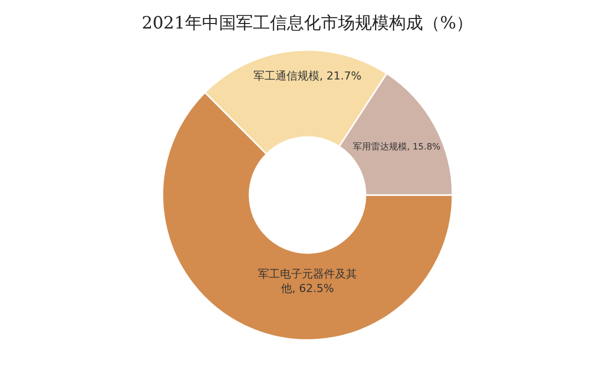 The image size is (615, 370). I want to click on slice-label: 军工通信规模, 21.7%, so click(308, 76).